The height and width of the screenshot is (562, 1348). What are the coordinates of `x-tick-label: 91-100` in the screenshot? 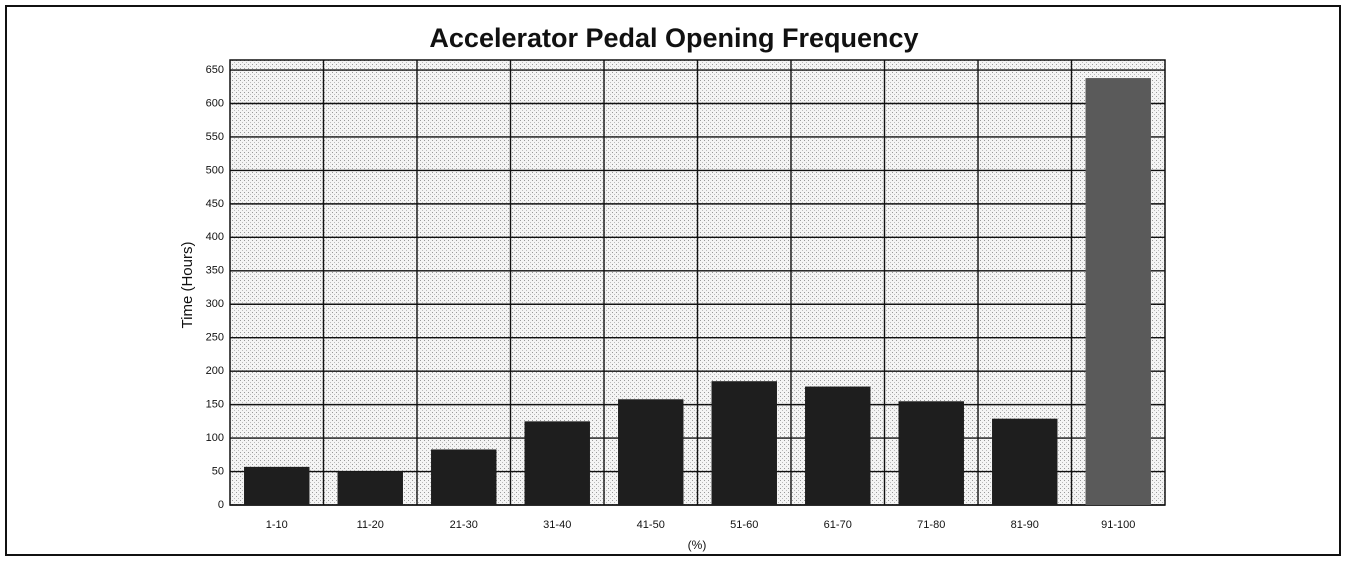 It's located at (1118, 525).